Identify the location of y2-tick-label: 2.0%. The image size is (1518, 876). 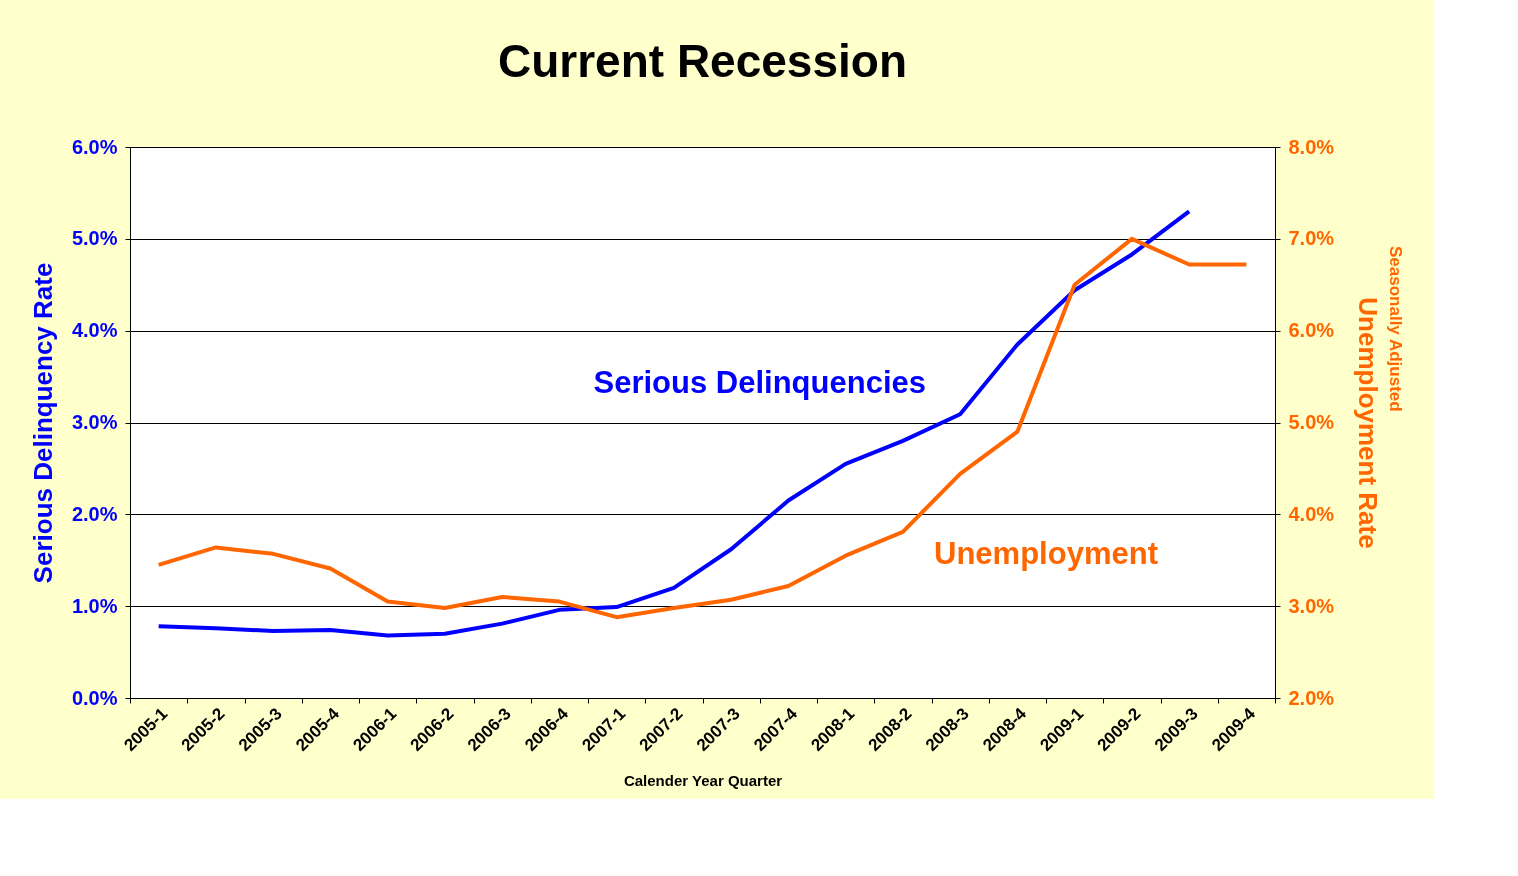
(1311, 697).